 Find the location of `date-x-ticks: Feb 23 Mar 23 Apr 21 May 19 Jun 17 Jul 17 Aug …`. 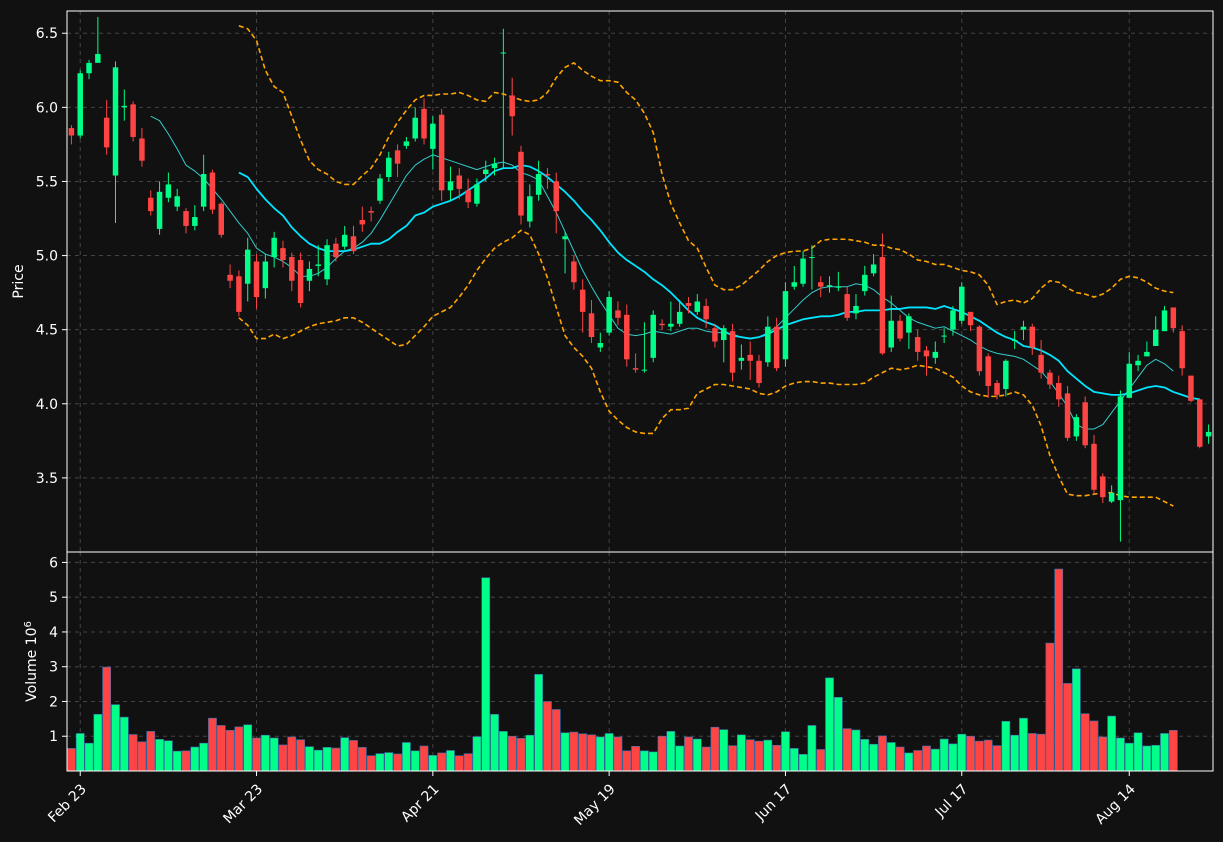

date-x-ticks: Feb 23 Mar 23 Apr 21 May 19 Jun 17 Jul 17 Aug … is located at coordinates (592, 800).